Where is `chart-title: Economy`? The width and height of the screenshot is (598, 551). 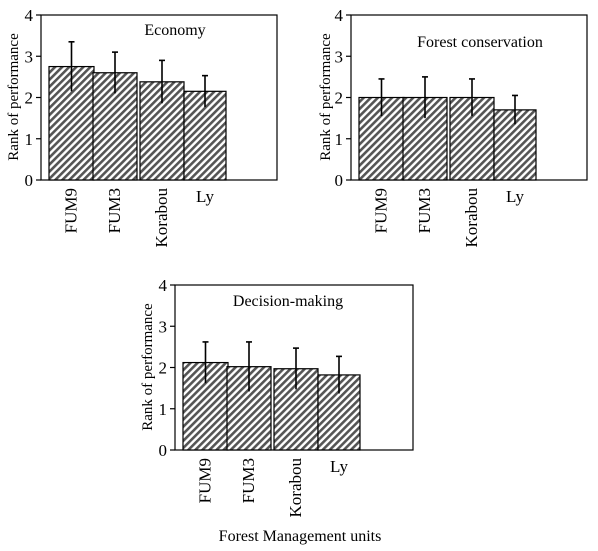 chart-title: Economy is located at coordinates (174, 30).